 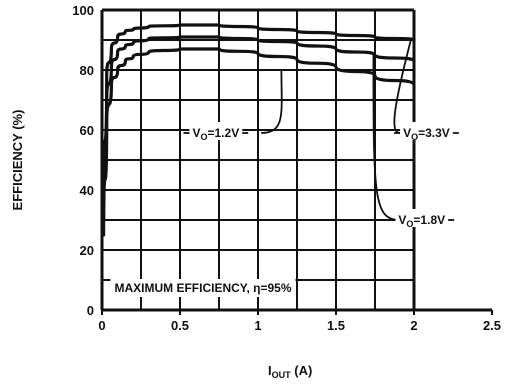 What do you see at coordinates (101, 325) in the screenshot?
I see `x-tick-label-0: 0` at bounding box center [101, 325].